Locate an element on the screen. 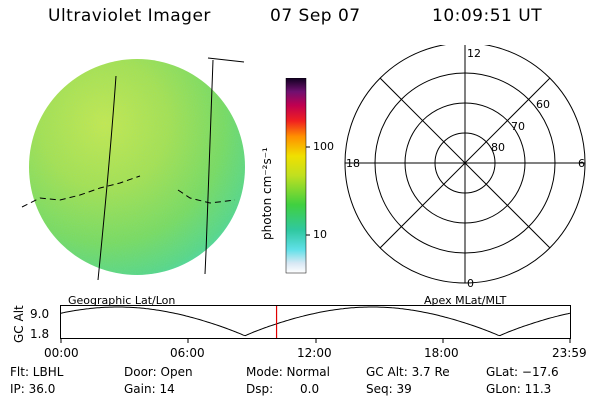 The width and height of the screenshot is (600, 400). dsp-value: 0.0 is located at coordinates (310, 389).